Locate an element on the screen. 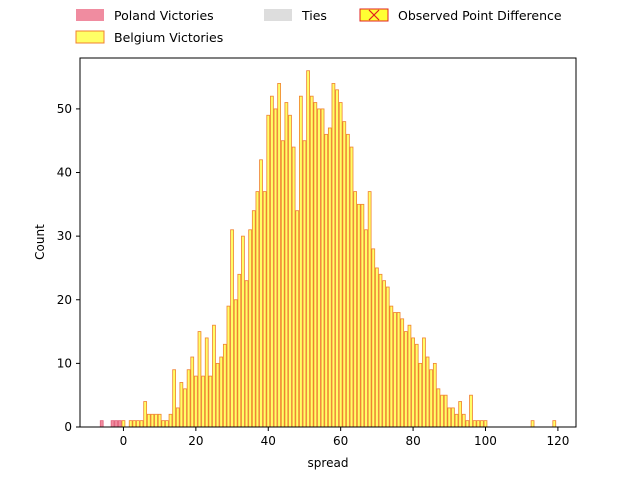  y-tick-label-4: 40 is located at coordinates (64, 173).